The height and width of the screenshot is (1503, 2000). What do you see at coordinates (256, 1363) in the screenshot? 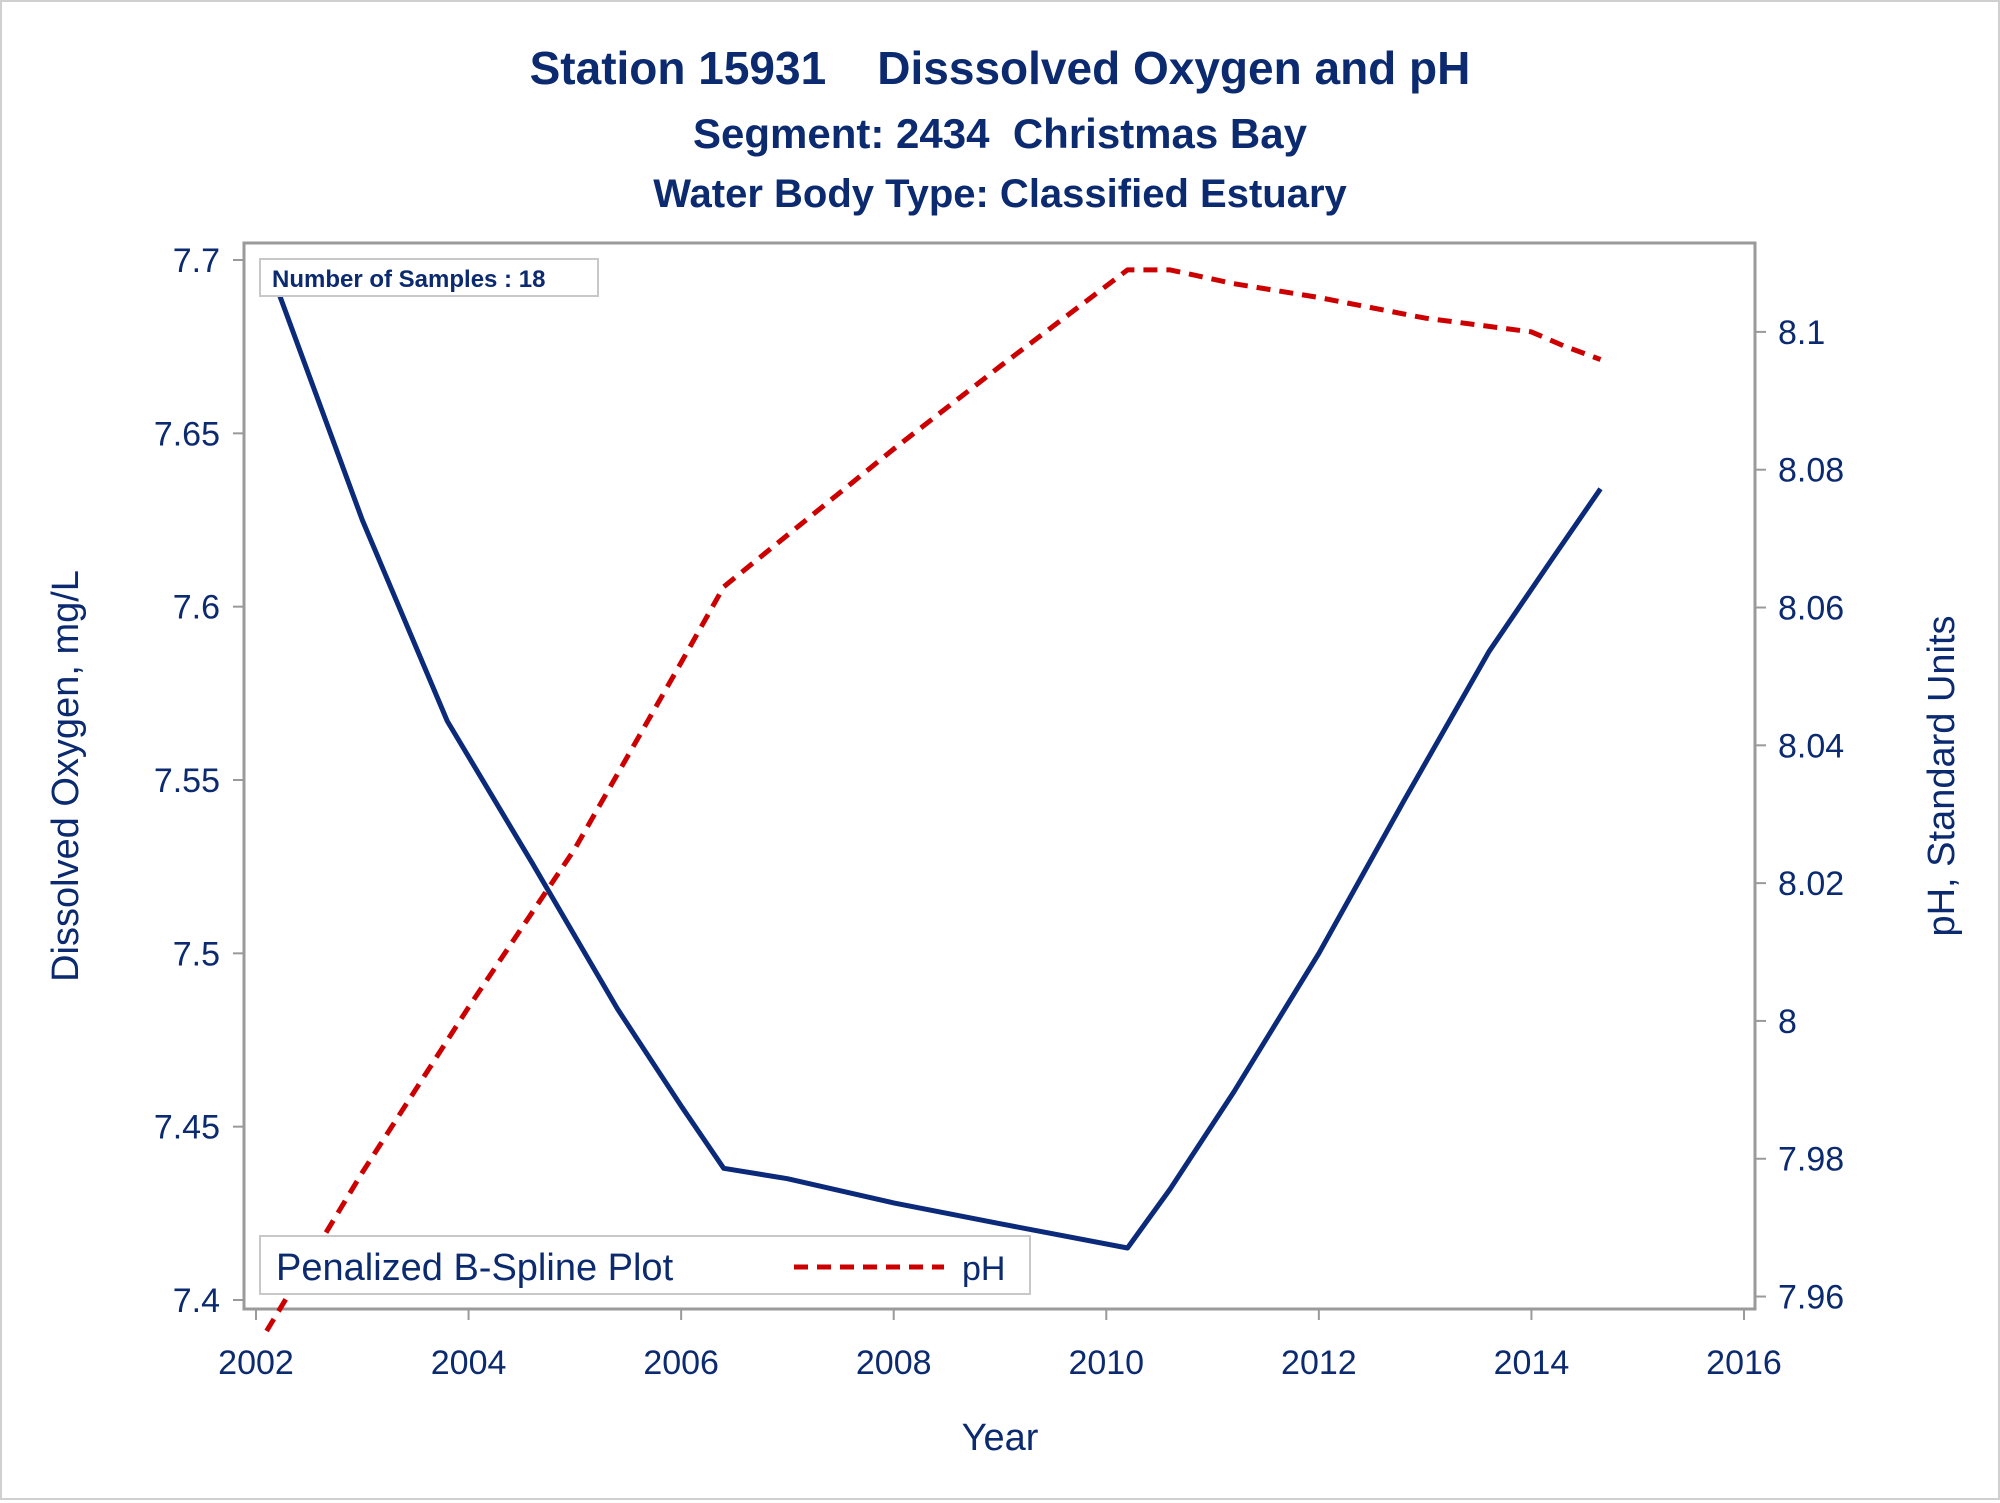
I see `x-tick-label: 2002` at bounding box center [256, 1363].